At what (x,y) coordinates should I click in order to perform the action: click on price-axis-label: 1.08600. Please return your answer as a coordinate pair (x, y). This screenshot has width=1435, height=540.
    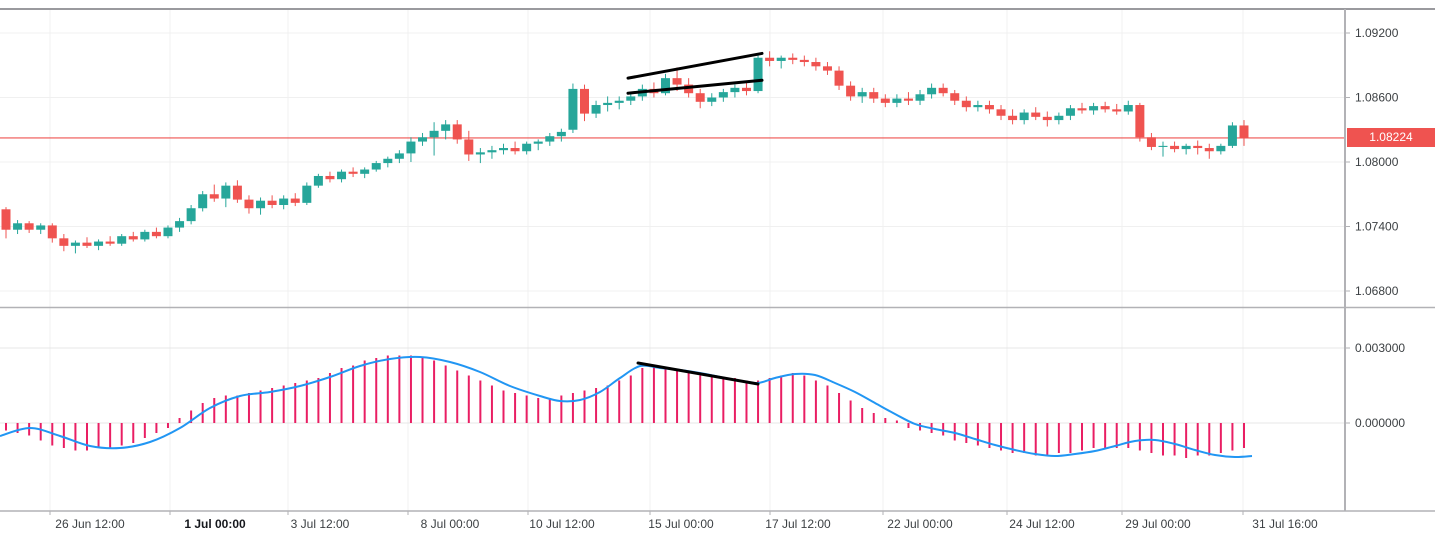
    Looking at the image, I should click on (1377, 98).